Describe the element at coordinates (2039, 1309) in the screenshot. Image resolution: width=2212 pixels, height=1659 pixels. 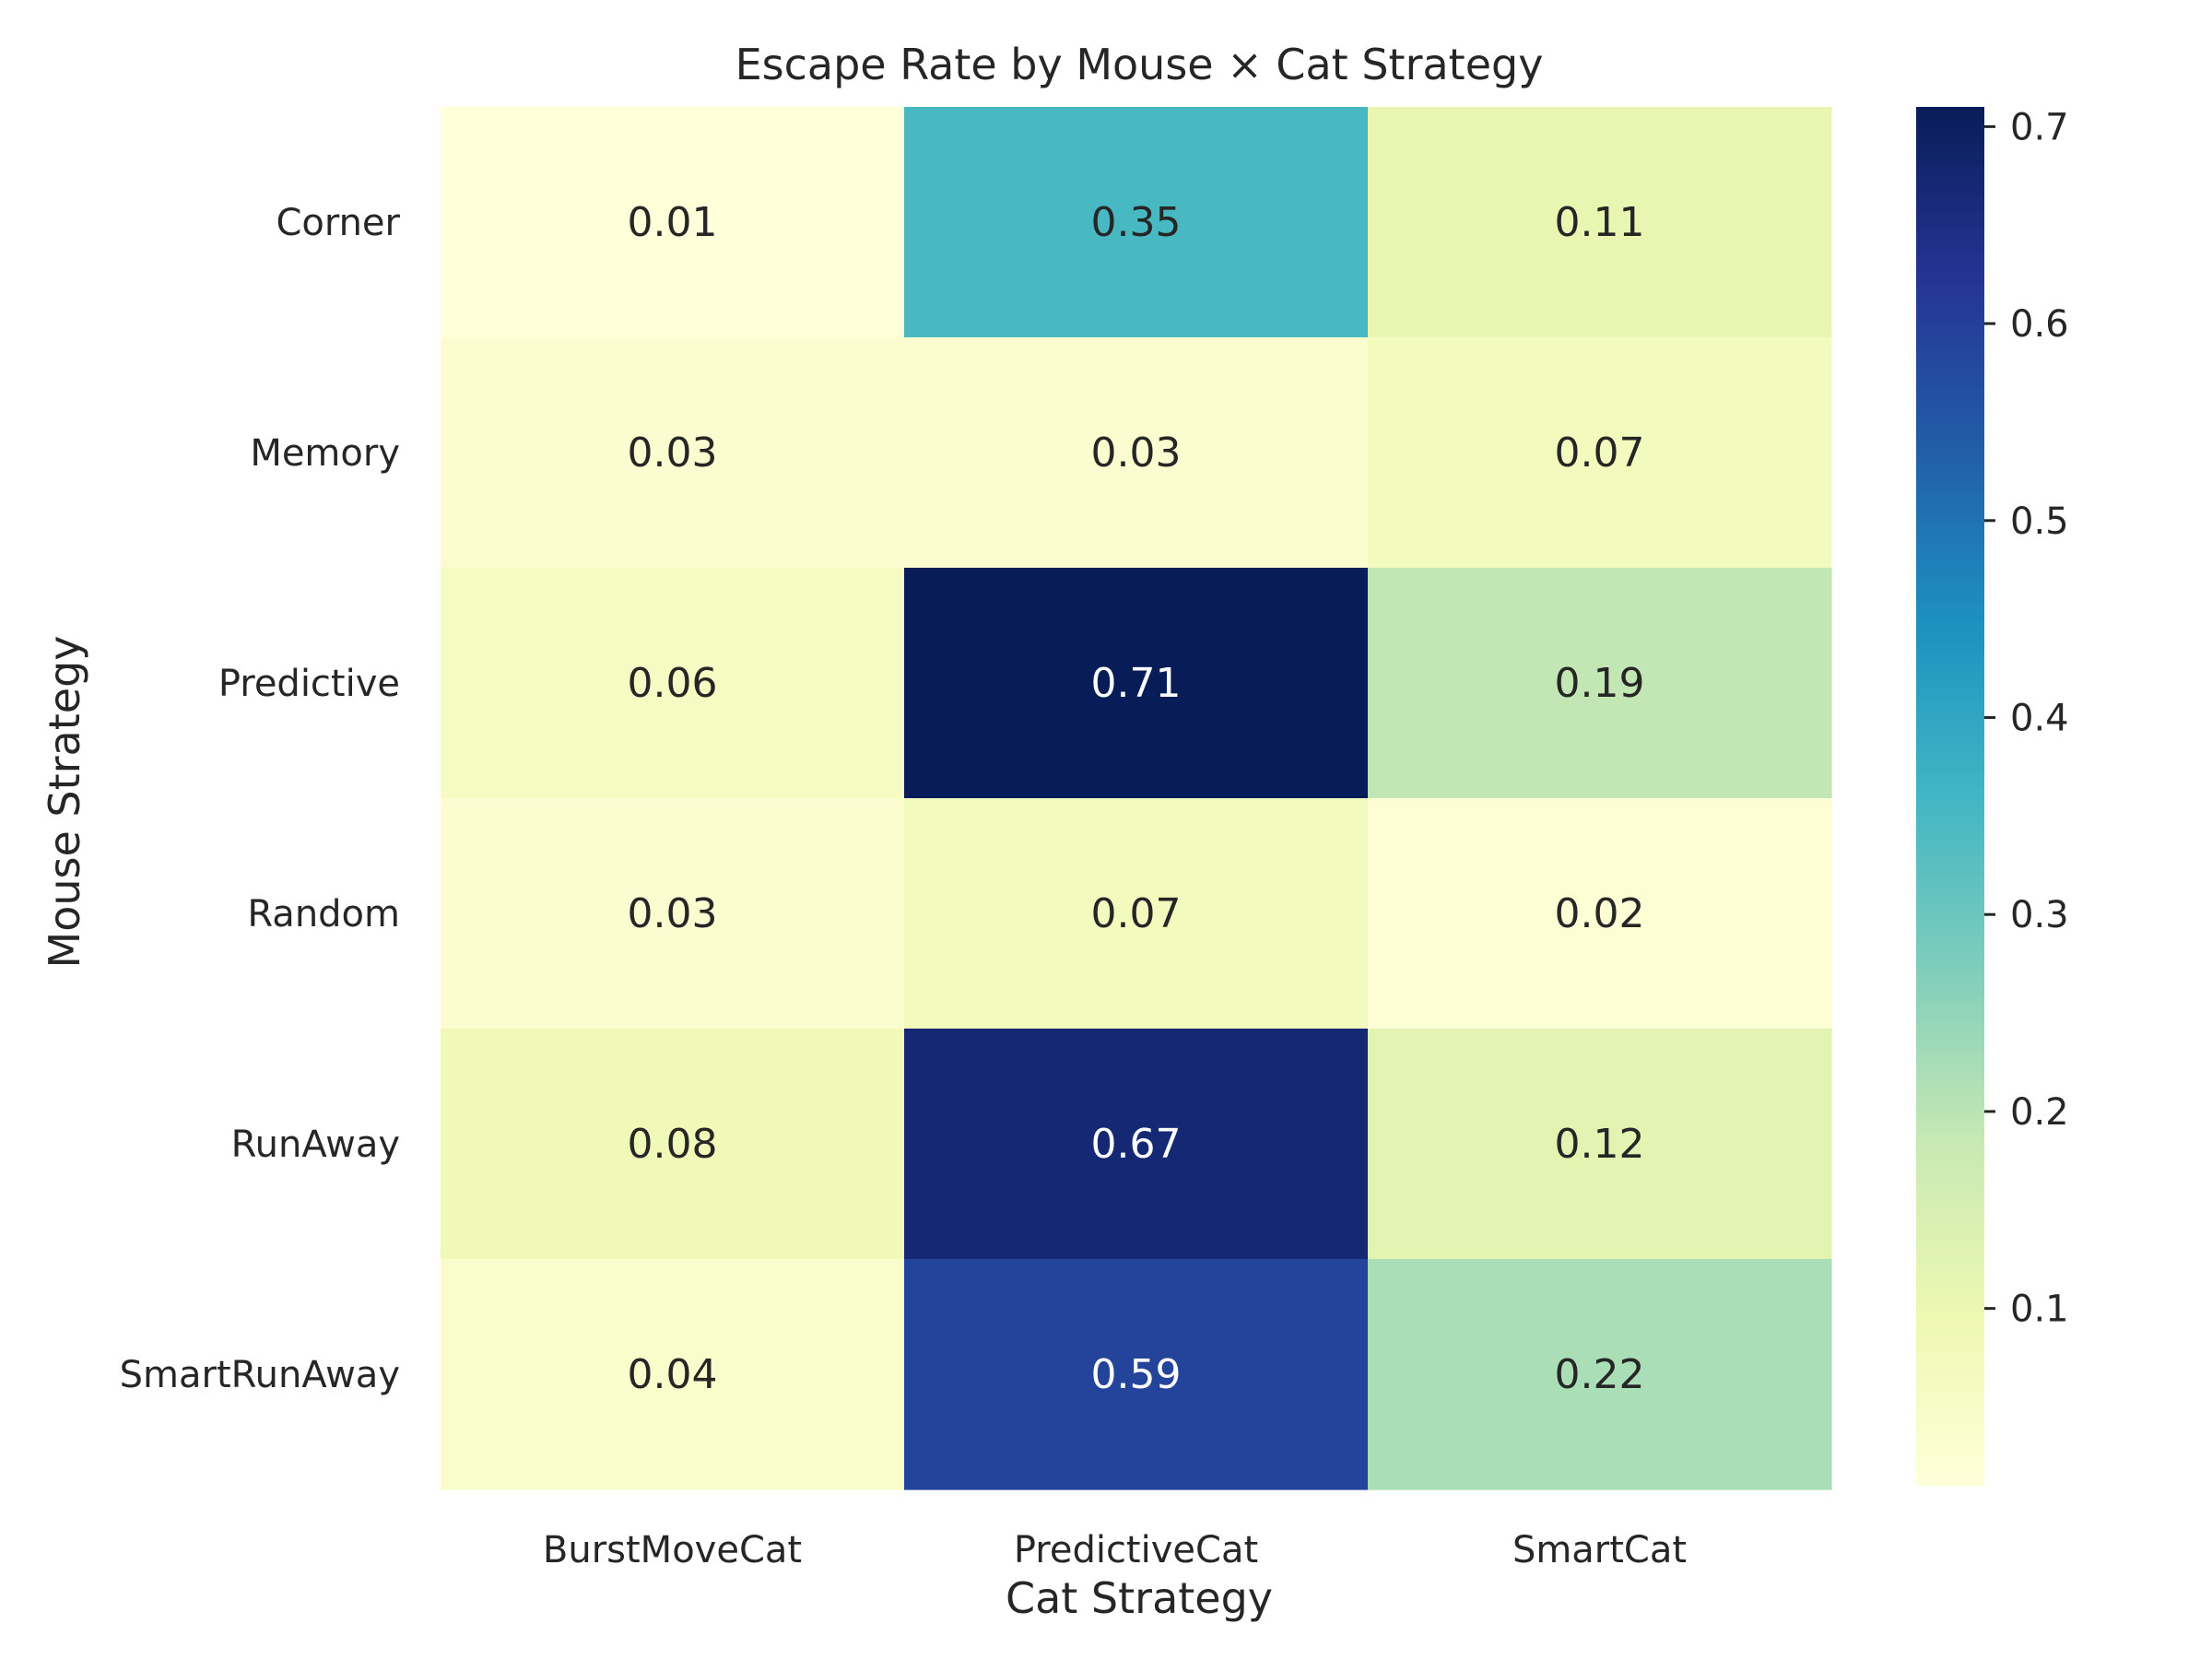
I see `colorbar-tick-label: 0.1` at that location.